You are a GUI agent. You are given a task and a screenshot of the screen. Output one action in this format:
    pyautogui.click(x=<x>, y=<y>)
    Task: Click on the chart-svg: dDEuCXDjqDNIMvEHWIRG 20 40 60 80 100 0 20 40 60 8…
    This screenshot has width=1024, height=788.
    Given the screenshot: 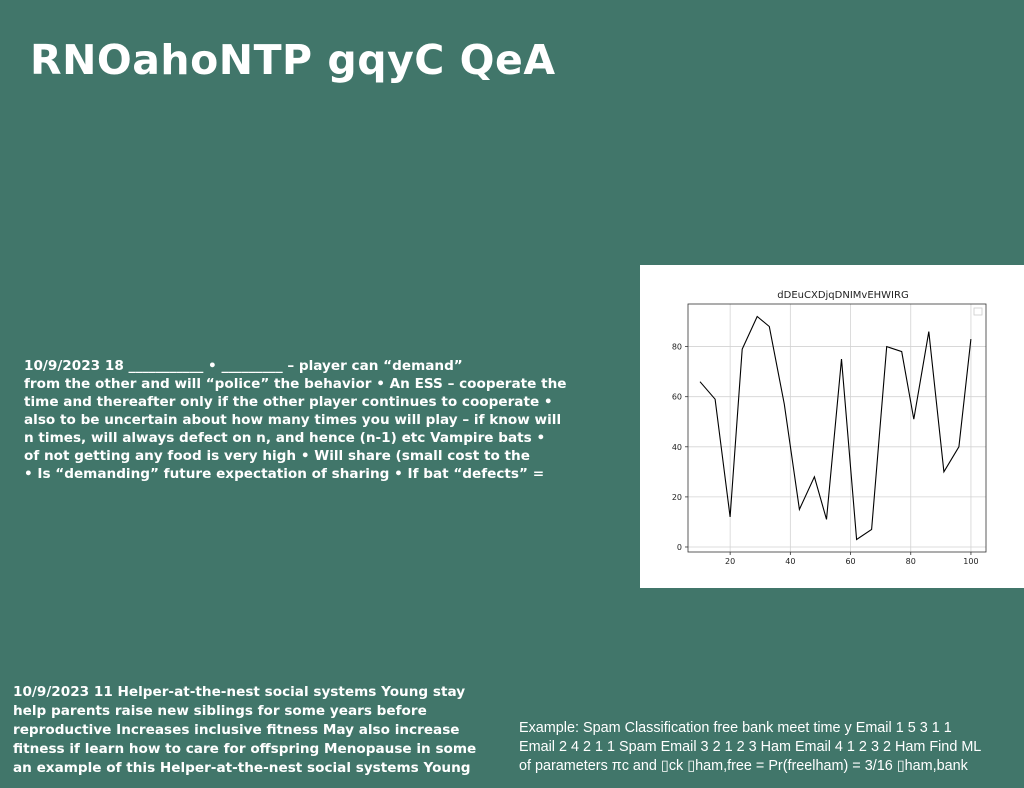 What is the action you would take?
    pyautogui.click(x=829, y=428)
    